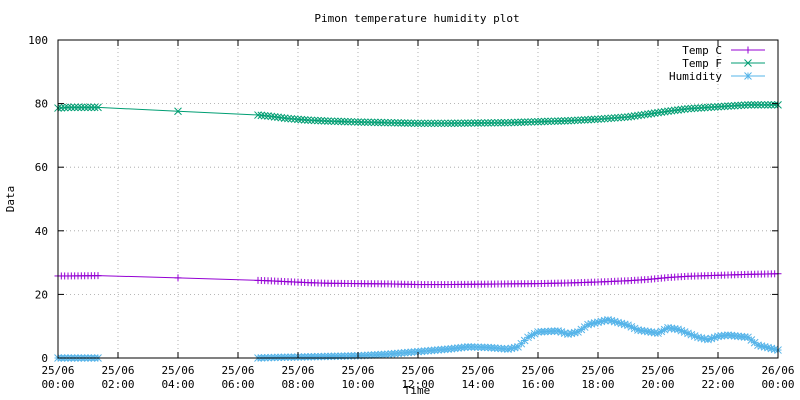  What do you see at coordinates (237, 384) in the screenshot?
I see `x-tick-label-time: 06:00` at bounding box center [237, 384].